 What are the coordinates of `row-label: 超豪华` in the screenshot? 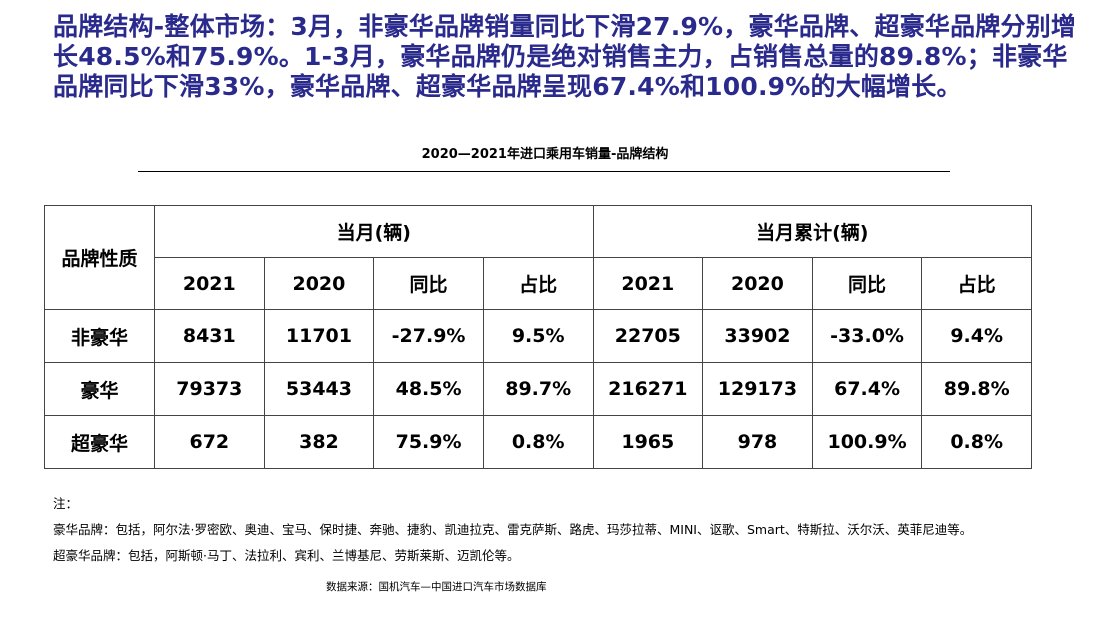 It's located at (99, 442).